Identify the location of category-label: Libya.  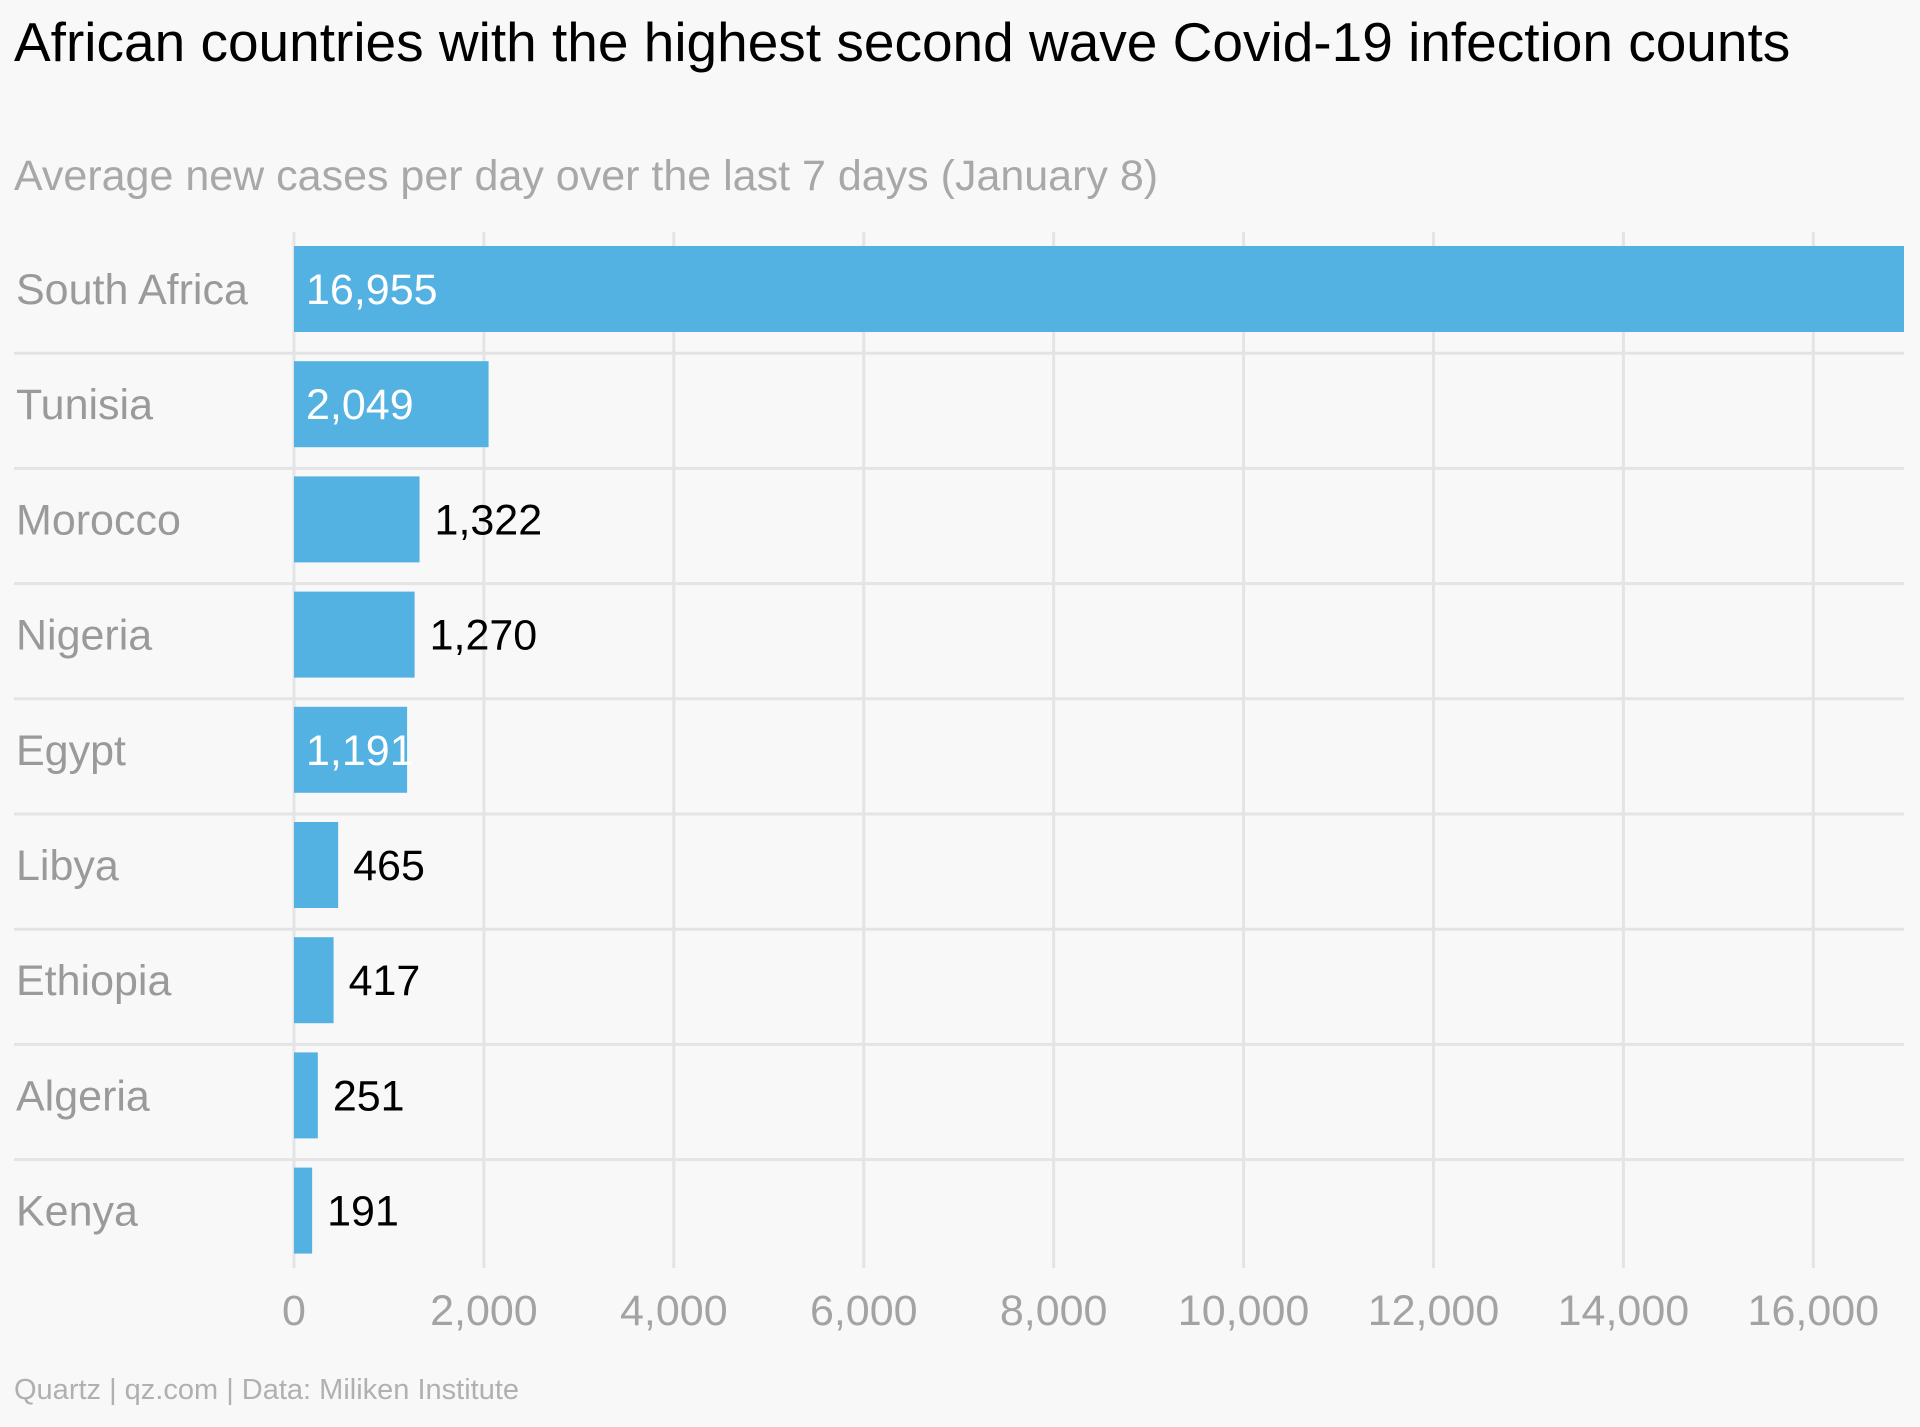
(67, 866).